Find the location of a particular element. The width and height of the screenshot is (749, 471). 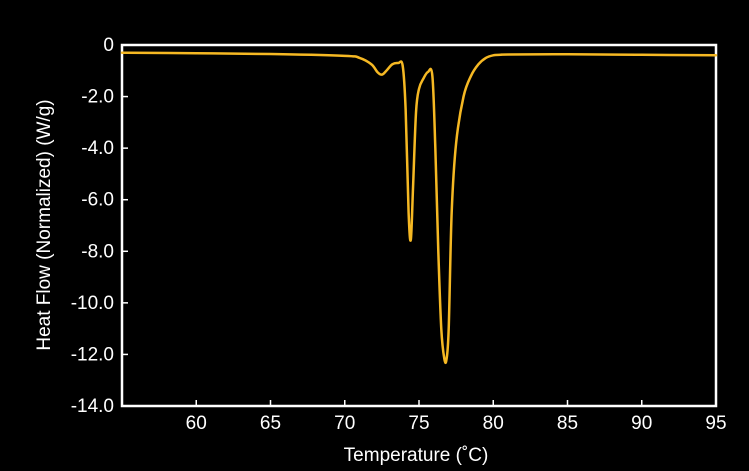

x-tick-label: 85 is located at coordinates (567, 423).